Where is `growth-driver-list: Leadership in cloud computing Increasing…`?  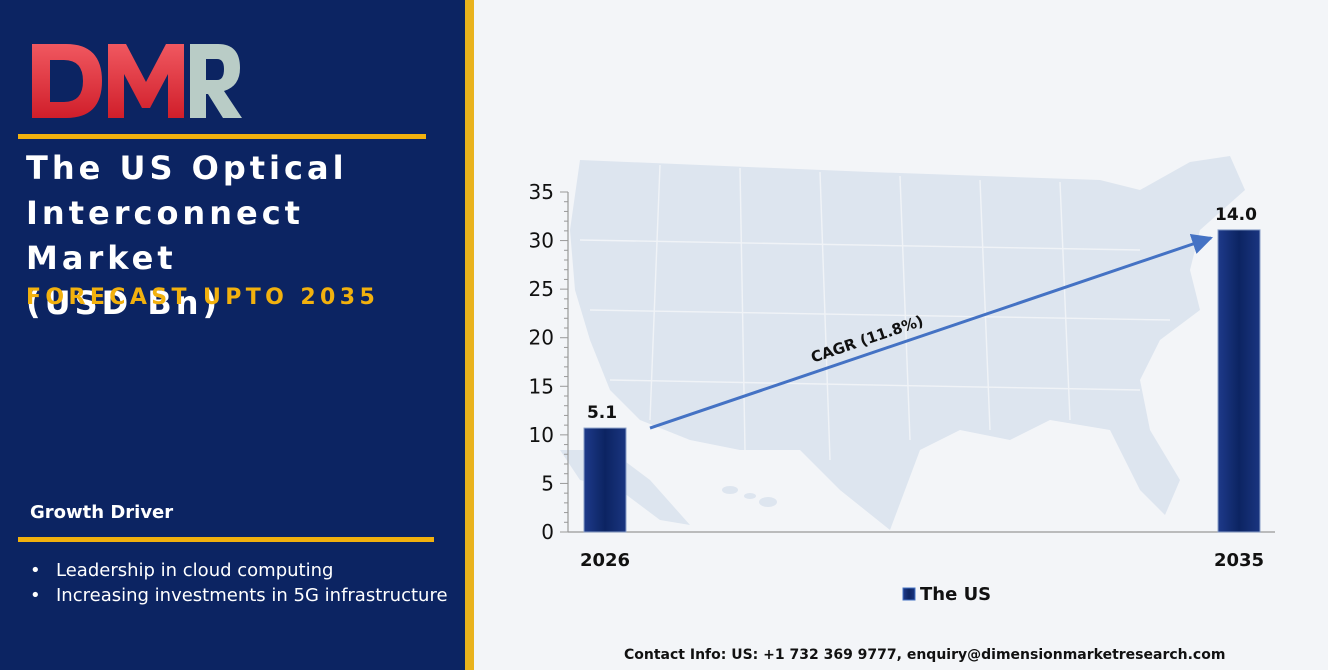
growth-driver-list: Leadership in cloud computing Increasing… is located at coordinates (239, 583).